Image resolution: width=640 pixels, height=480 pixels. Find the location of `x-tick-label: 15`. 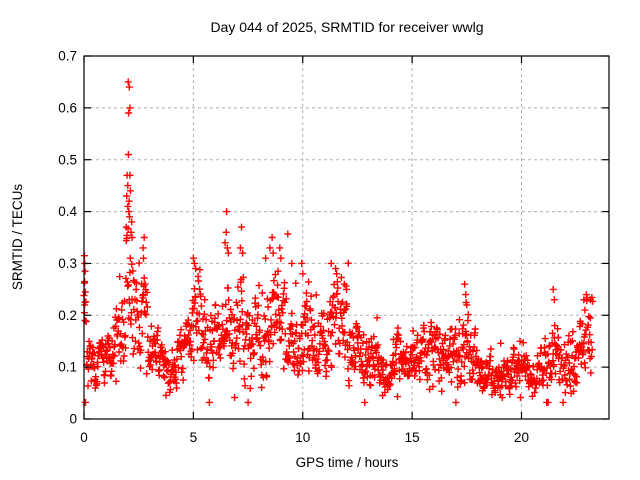

x-tick-label: 15 is located at coordinates (412, 437).